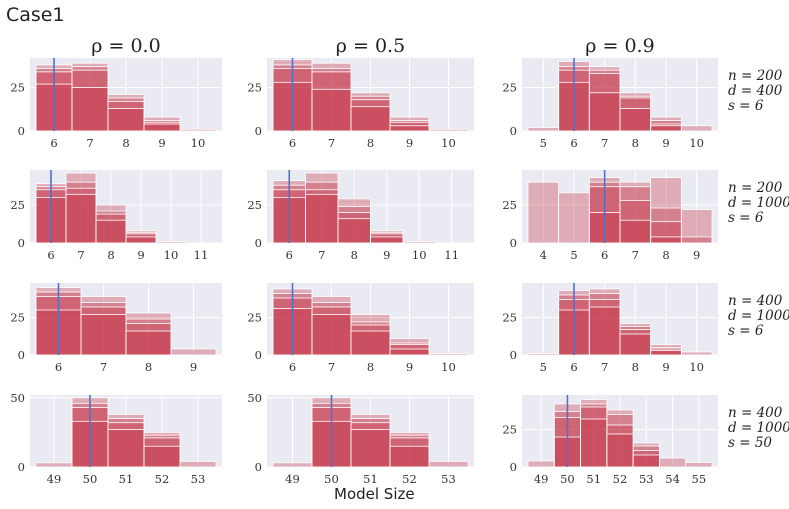 This screenshot has width=789, height=509. I want to click on row-param-d: d = 1000, so click(758, 428).